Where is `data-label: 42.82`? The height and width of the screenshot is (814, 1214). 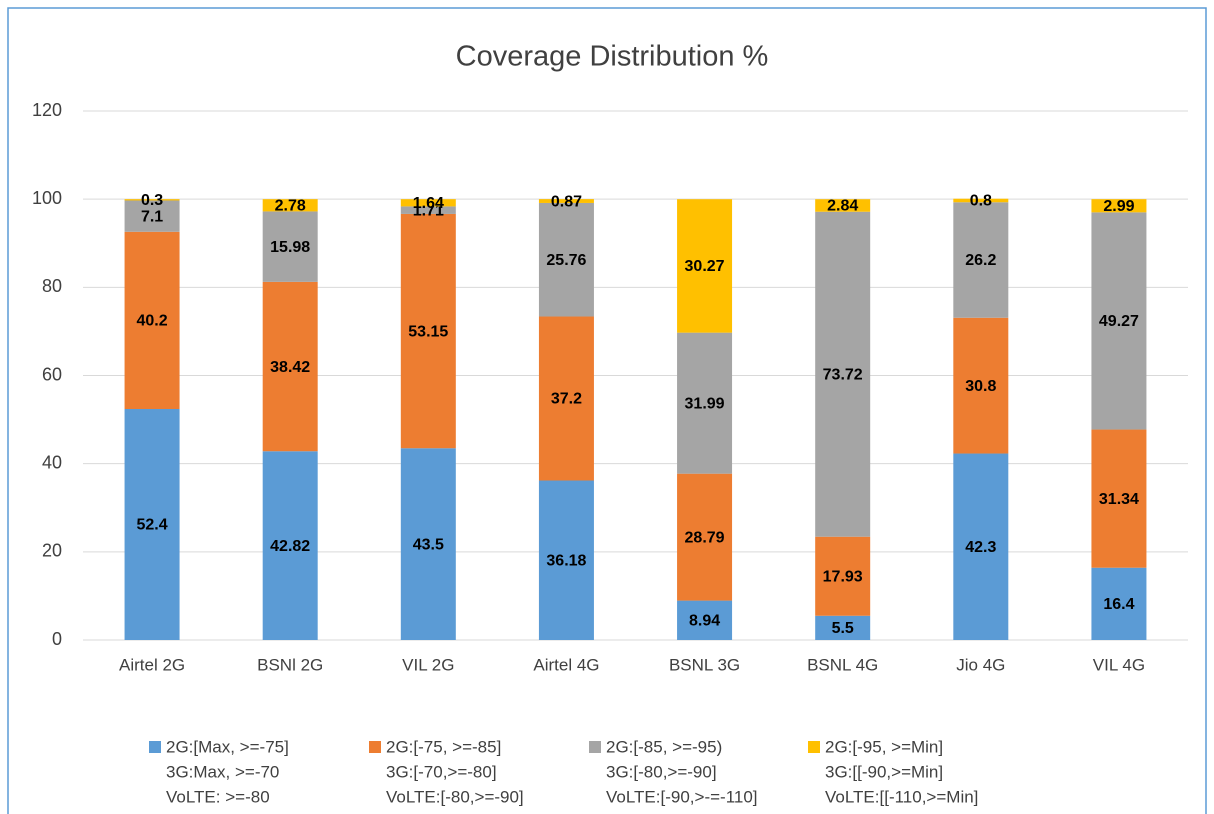
data-label: 42.82 is located at coordinates (290, 546).